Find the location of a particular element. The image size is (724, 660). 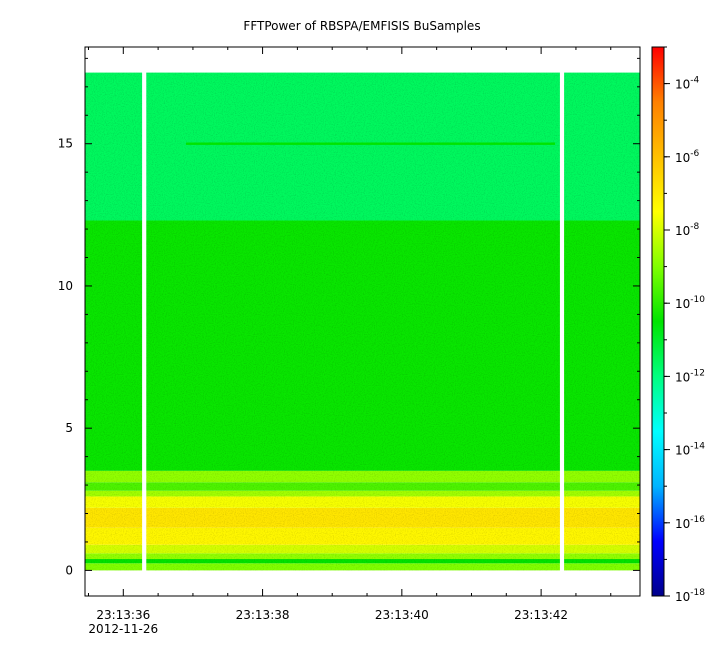

spectral-line is located at coordinates (370, 143).